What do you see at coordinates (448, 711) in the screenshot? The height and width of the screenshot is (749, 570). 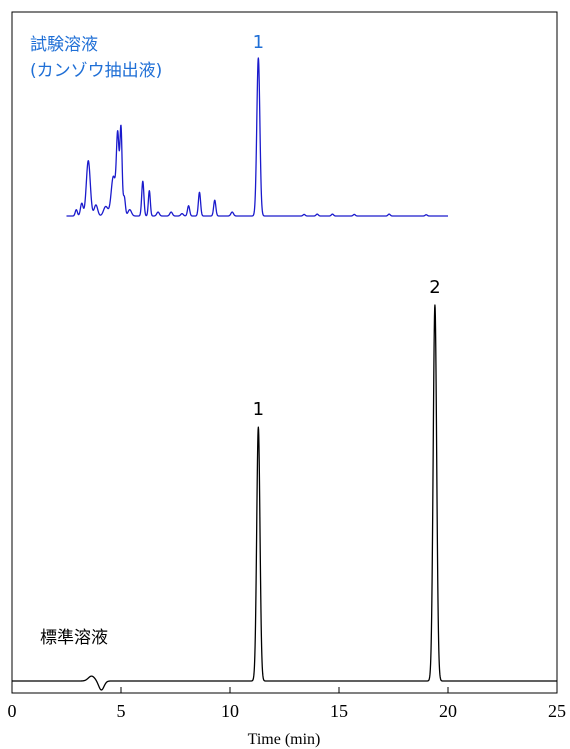 I see `x-tick-label-20: 20` at bounding box center [448, 711].